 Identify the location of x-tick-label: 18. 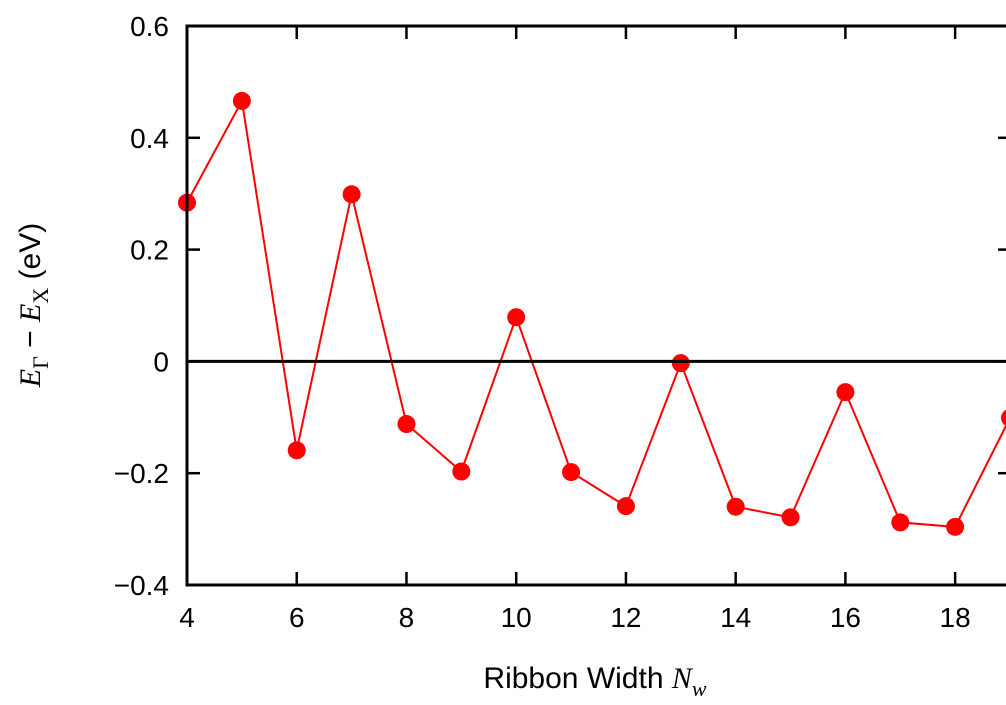
(955, 617).